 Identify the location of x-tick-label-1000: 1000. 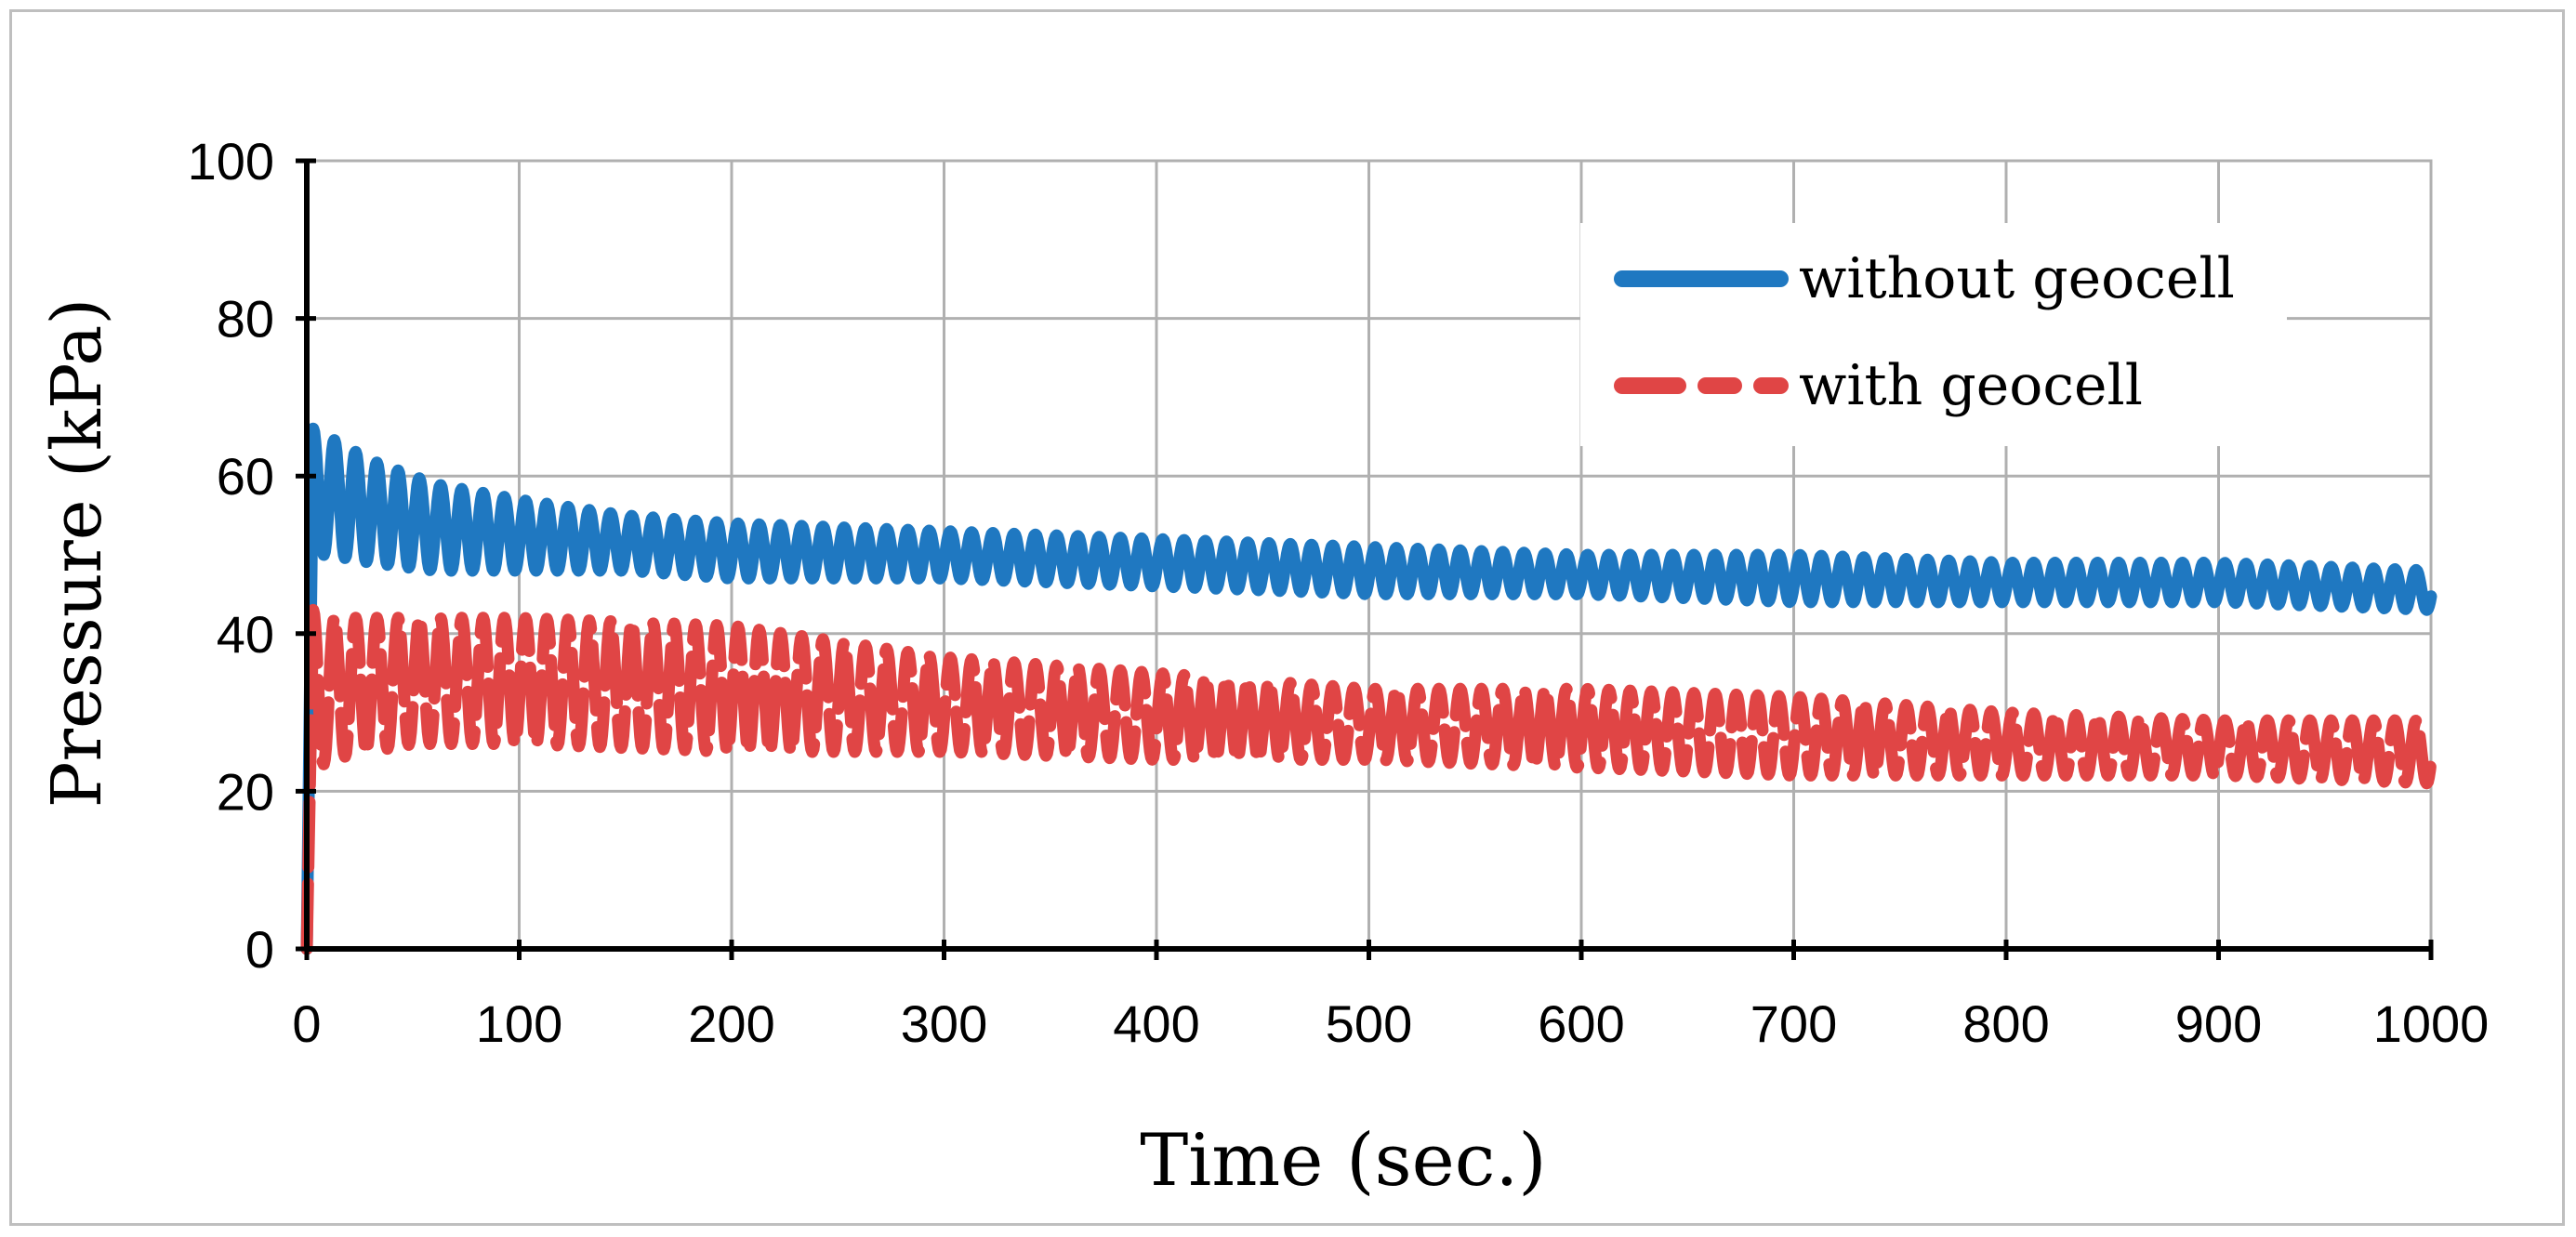
(2431, 1023).